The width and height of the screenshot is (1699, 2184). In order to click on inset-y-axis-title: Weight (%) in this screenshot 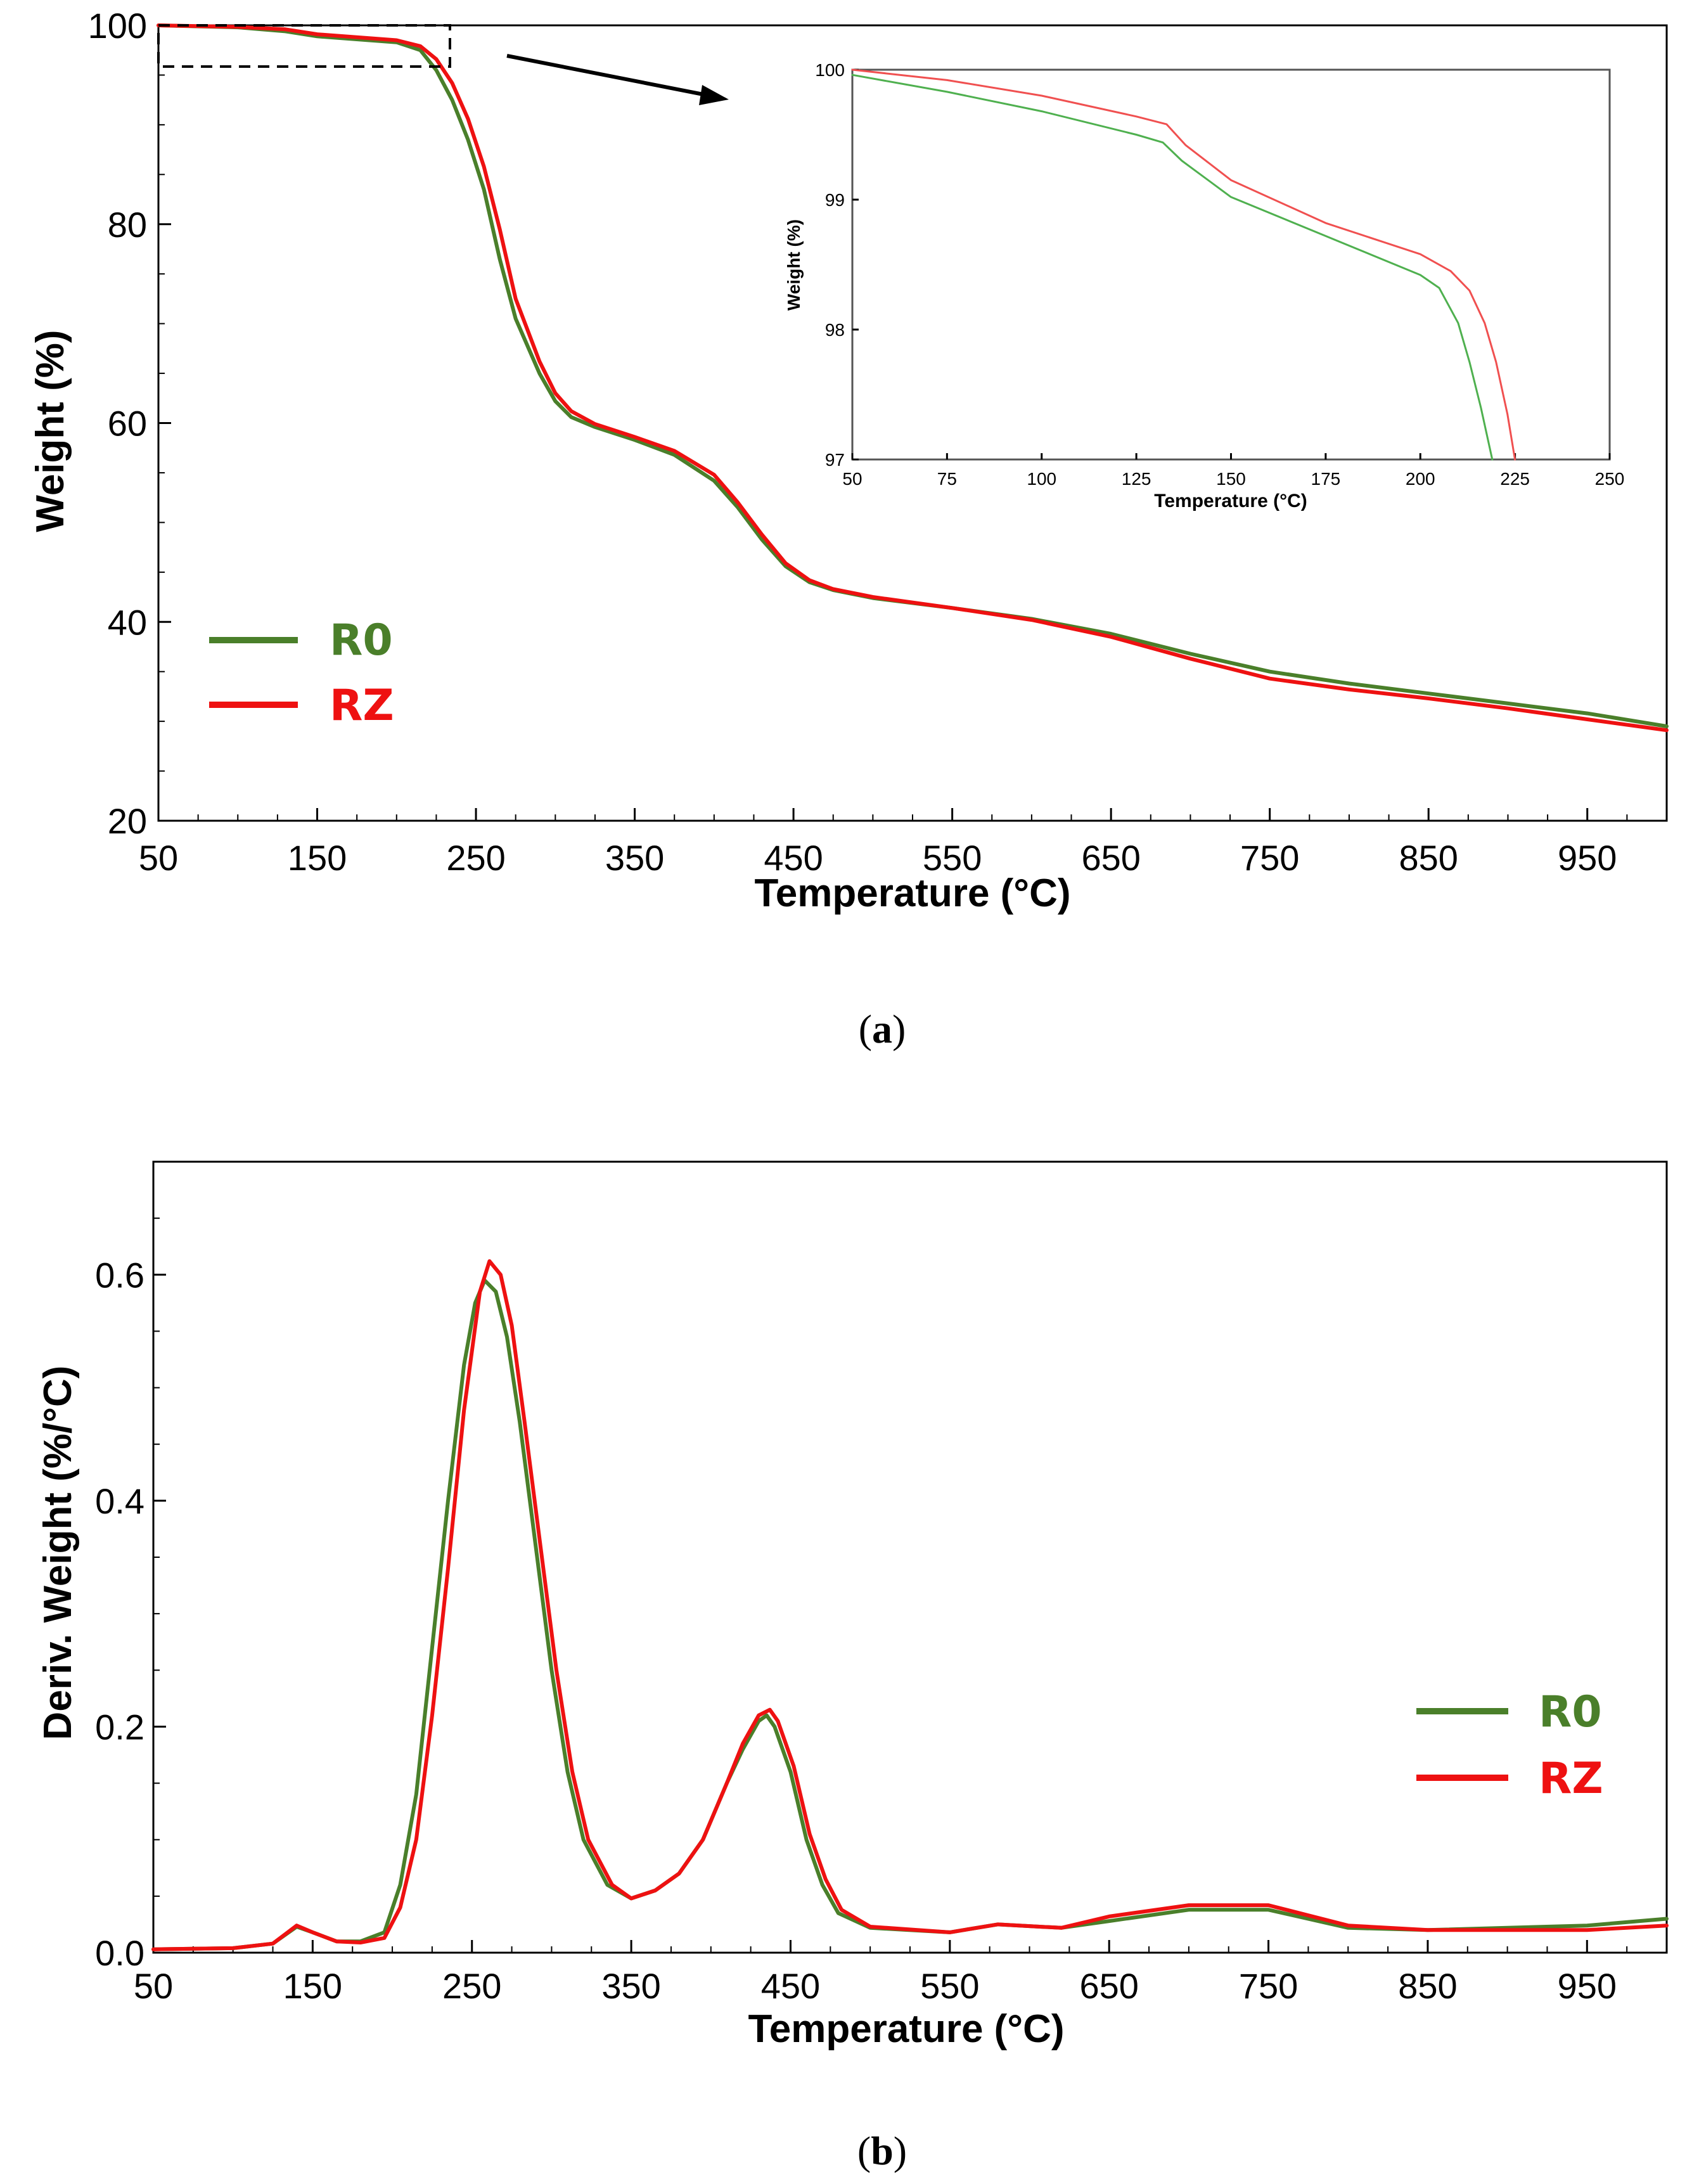, I will do `click(794, 265)`.